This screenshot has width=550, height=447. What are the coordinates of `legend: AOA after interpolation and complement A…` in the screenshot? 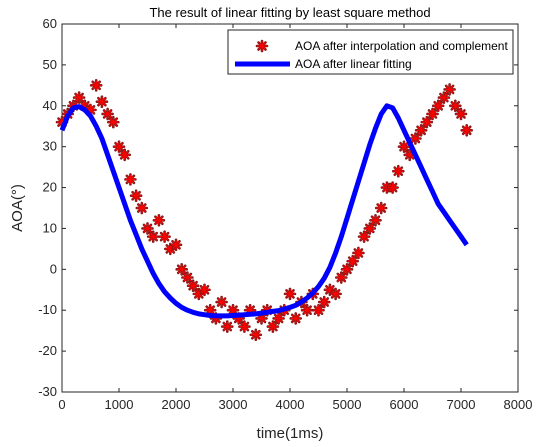 It's located at (370, 52).